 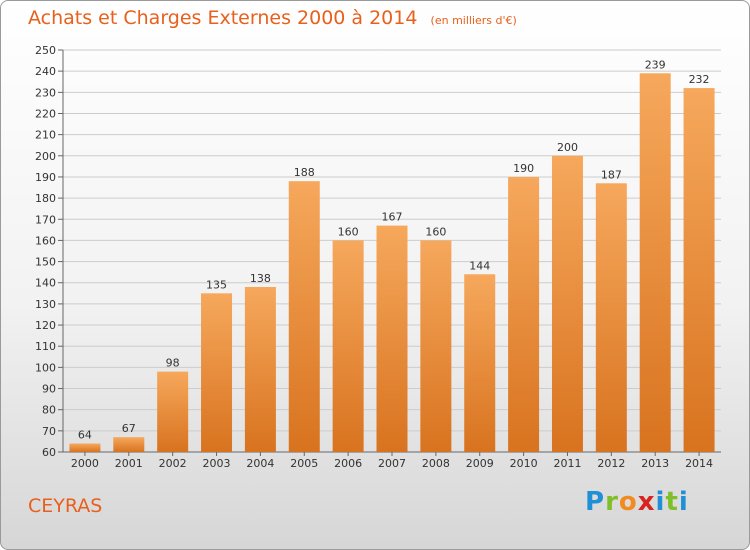 What do you see at coordinates (392, 217) in the screenshot?
I see `data-label: 167` at bounding box center [392, 217].